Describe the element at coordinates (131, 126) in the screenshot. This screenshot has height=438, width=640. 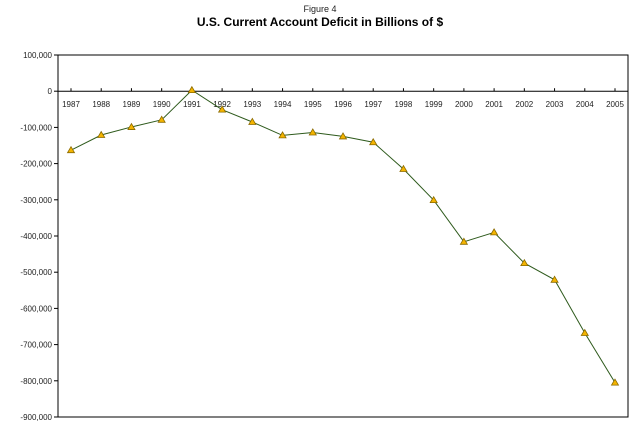
I see `data-point-1989` at that location.